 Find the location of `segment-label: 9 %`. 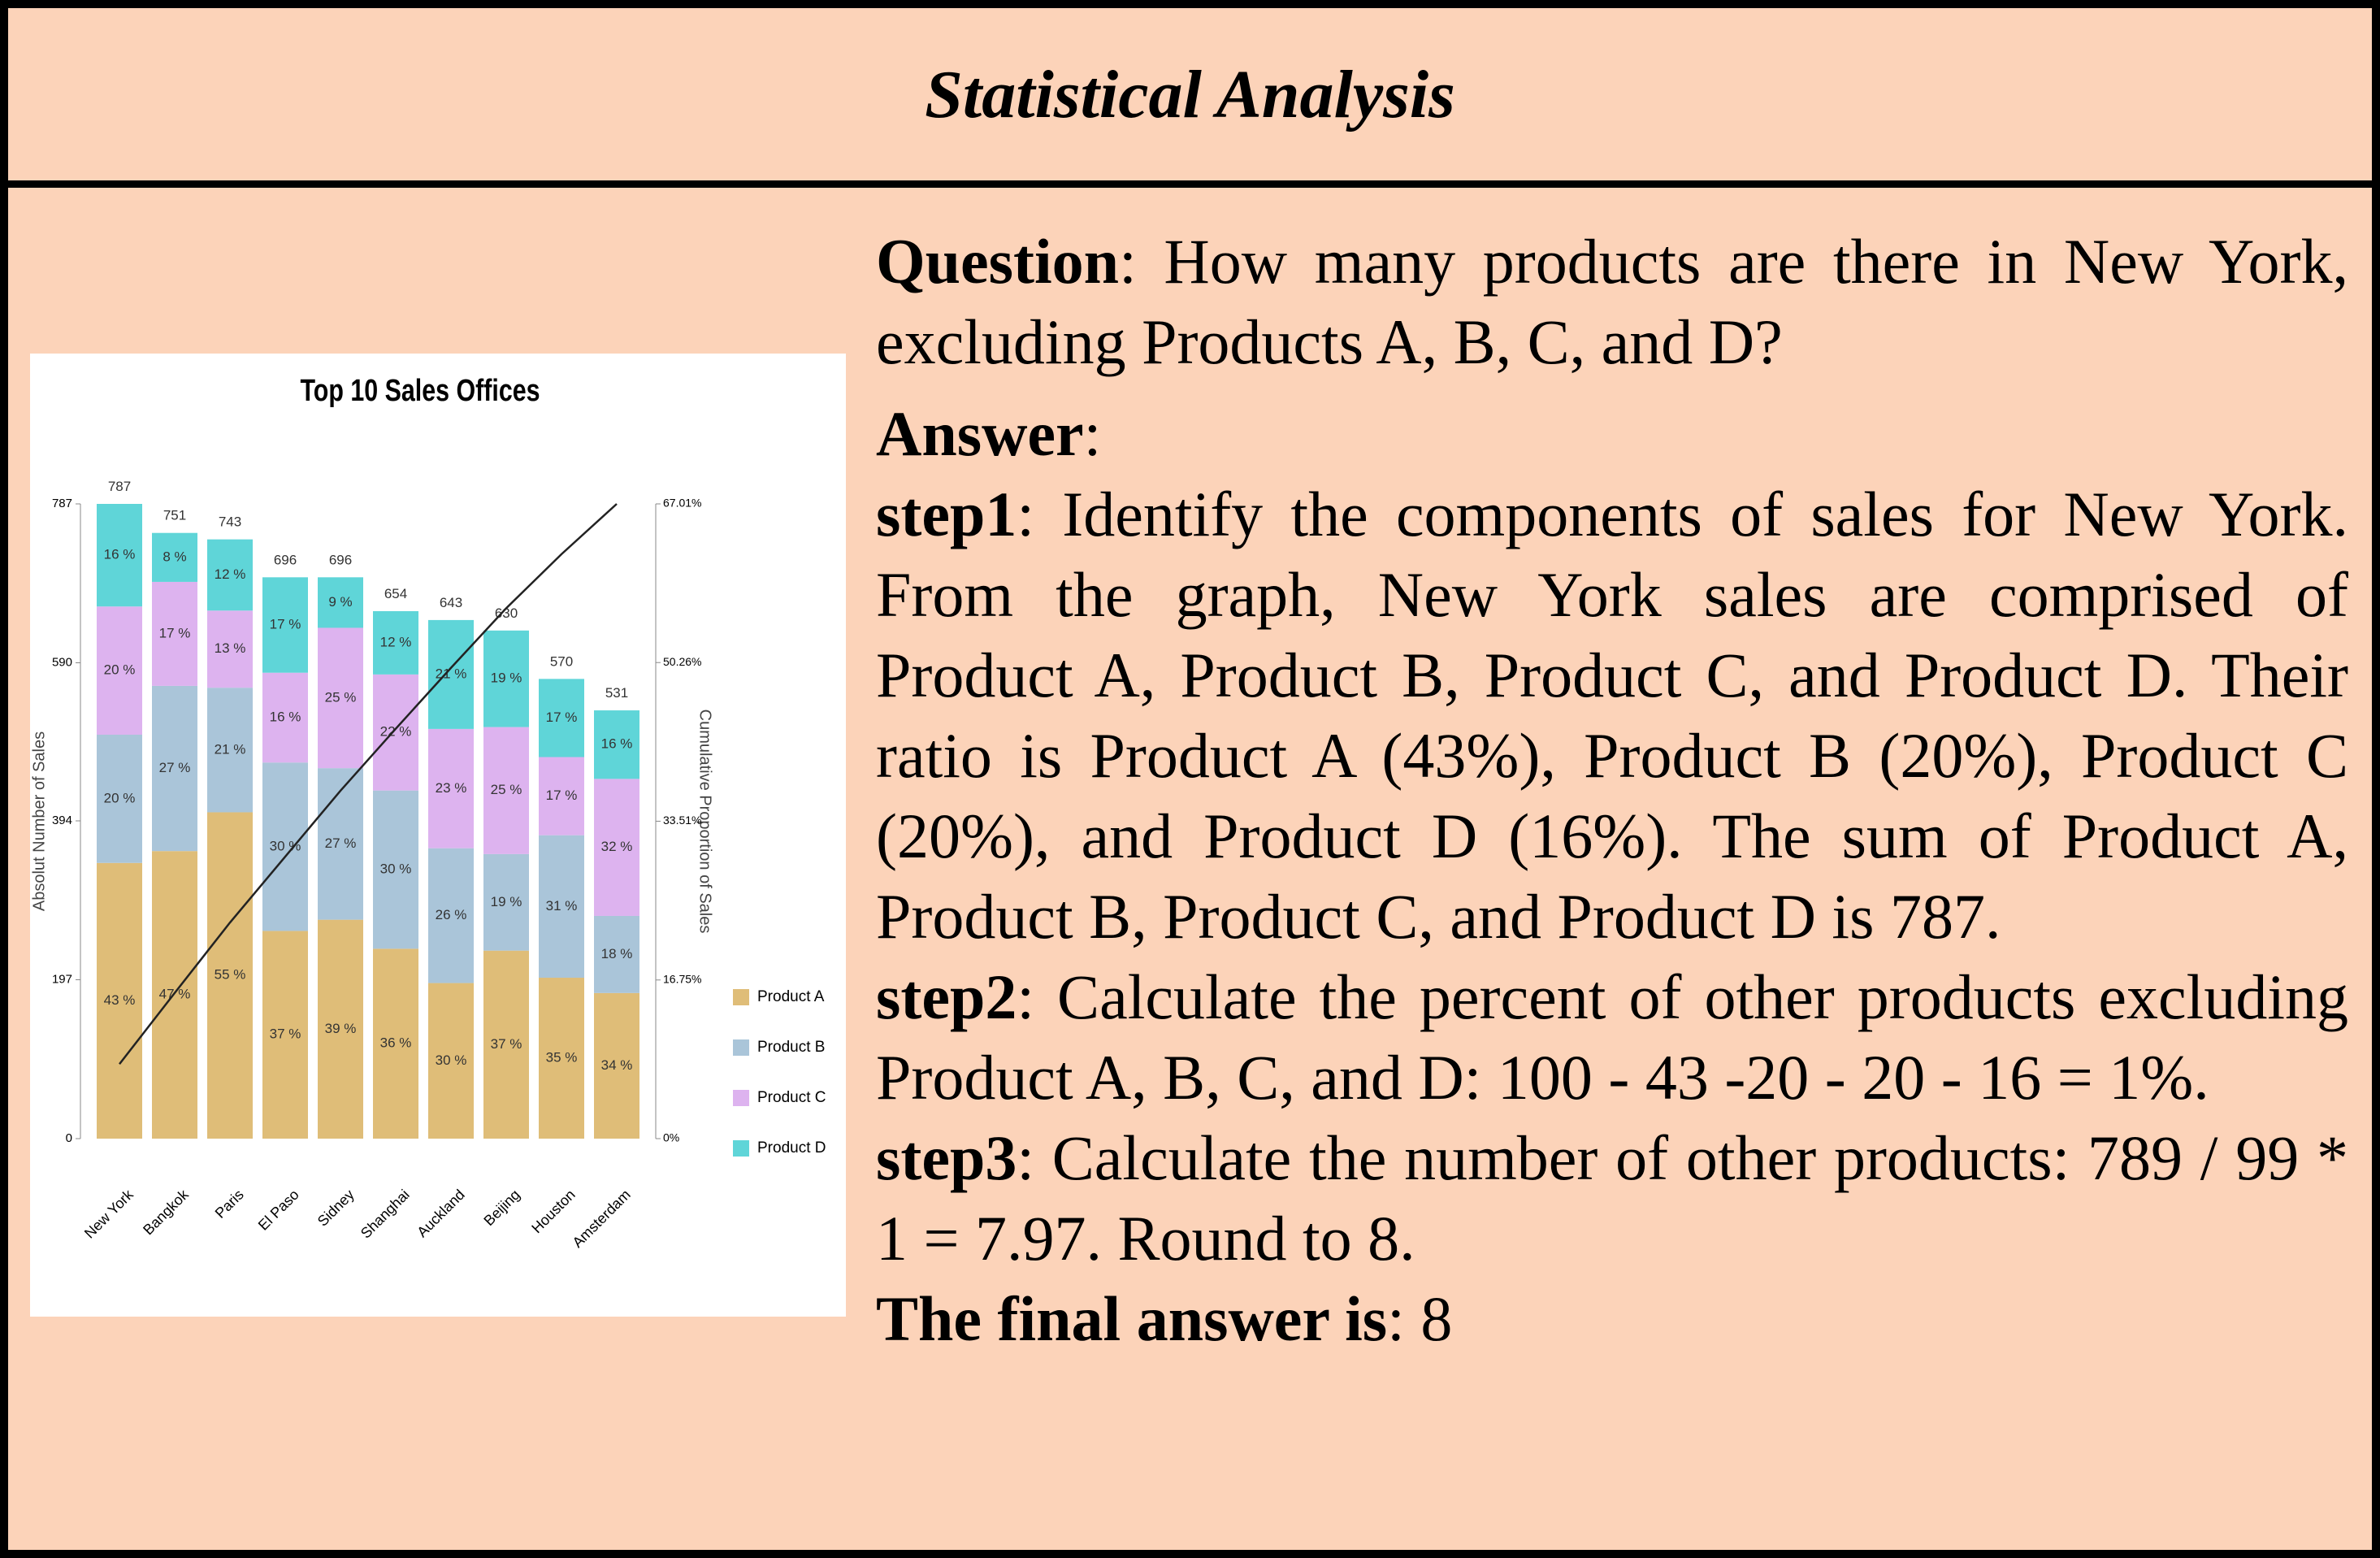

segment-label: 9 % is located at coordinates (340, 602).